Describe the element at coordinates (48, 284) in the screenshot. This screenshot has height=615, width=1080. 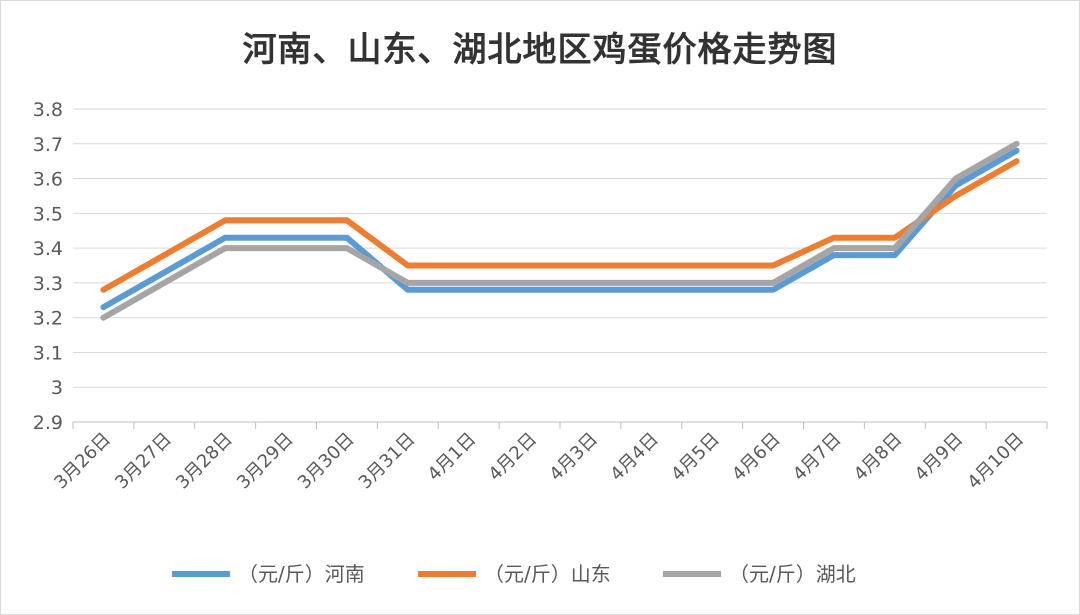
I see `y-tick-label: 3.3` at that location.